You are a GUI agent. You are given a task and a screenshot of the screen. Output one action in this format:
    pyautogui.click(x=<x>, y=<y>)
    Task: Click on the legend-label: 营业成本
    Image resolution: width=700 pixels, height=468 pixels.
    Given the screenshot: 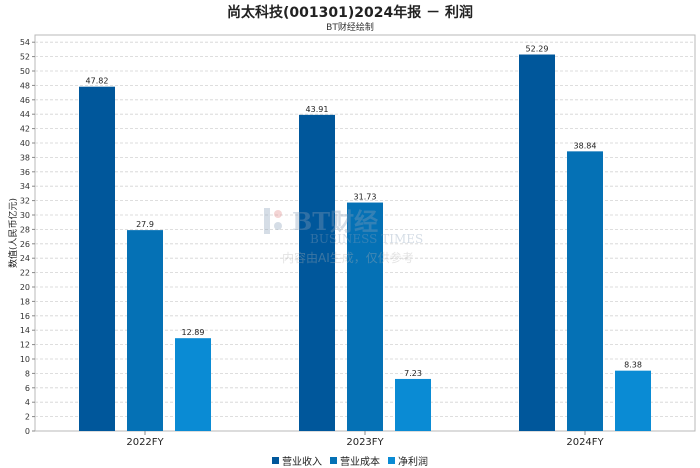 What is the action you would take?
    pyautogui.click(x=360, y=462)
    